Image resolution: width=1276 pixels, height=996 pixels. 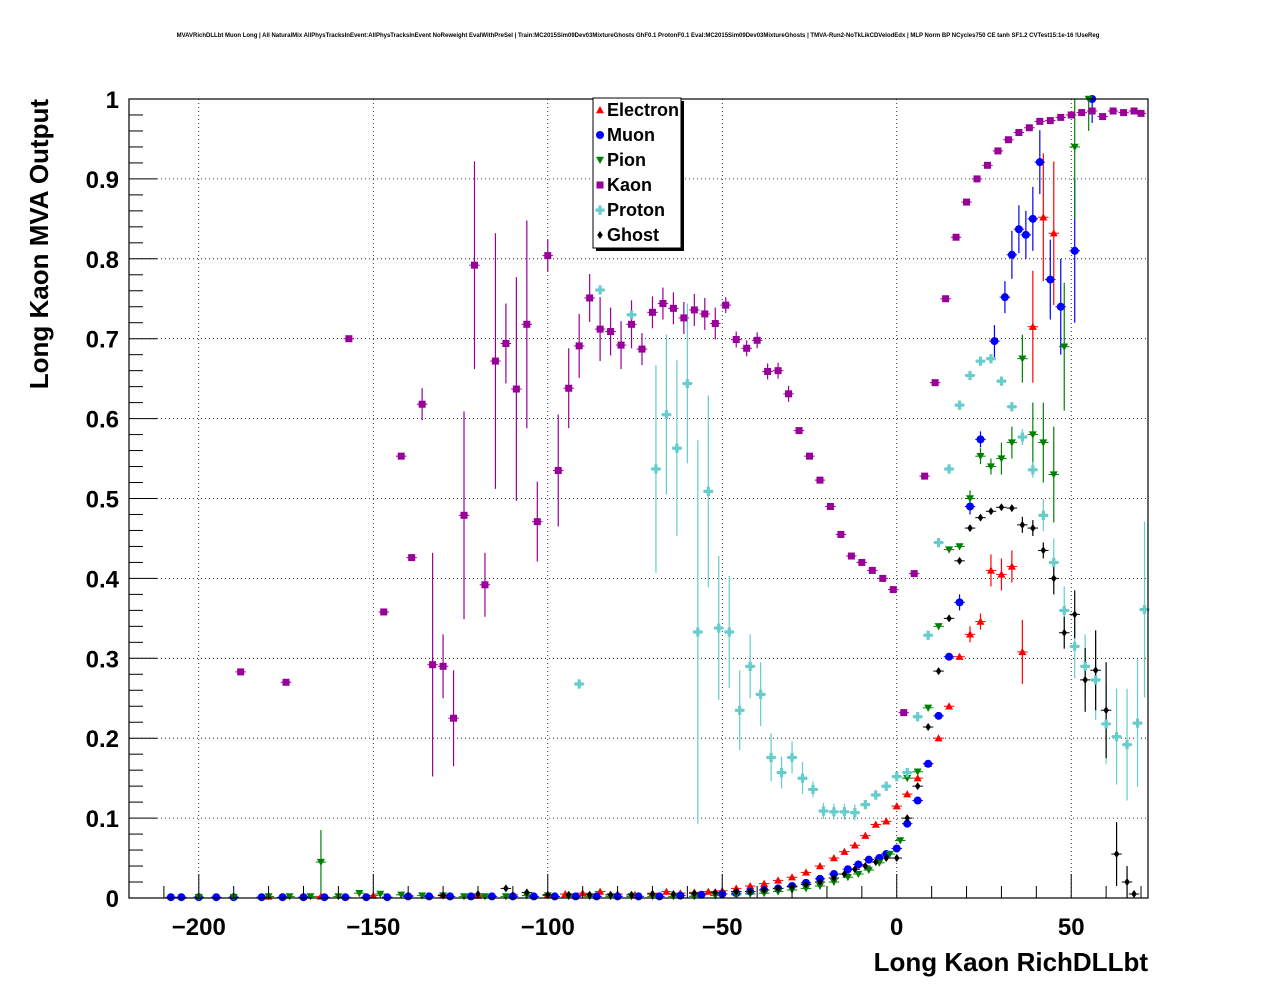 I want to click on legend-label-ghost: Ghost, so click(x=633, y=235).